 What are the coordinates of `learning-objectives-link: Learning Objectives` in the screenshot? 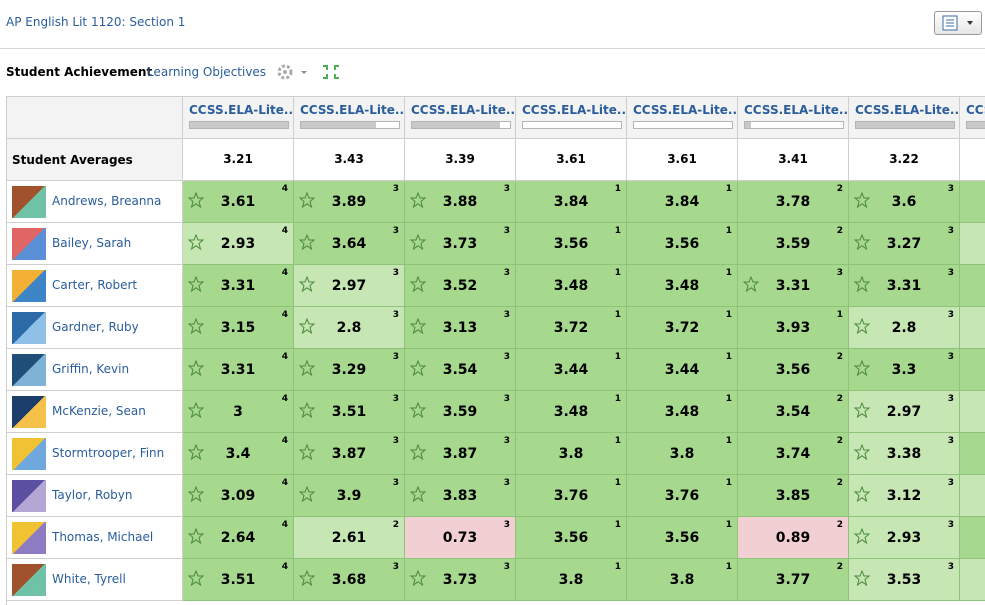 It's located at (207, 72).